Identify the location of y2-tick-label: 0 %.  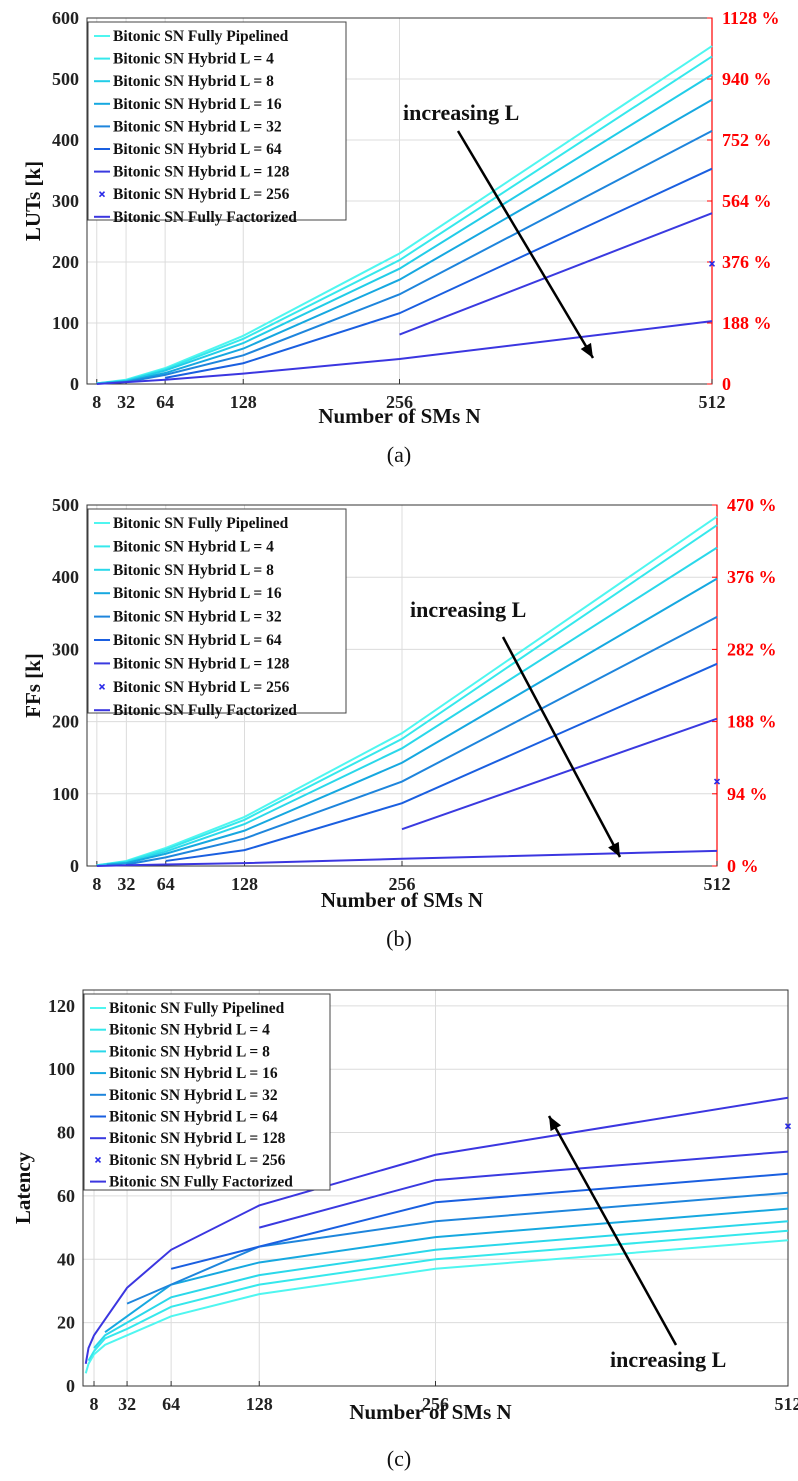
(743, 866).